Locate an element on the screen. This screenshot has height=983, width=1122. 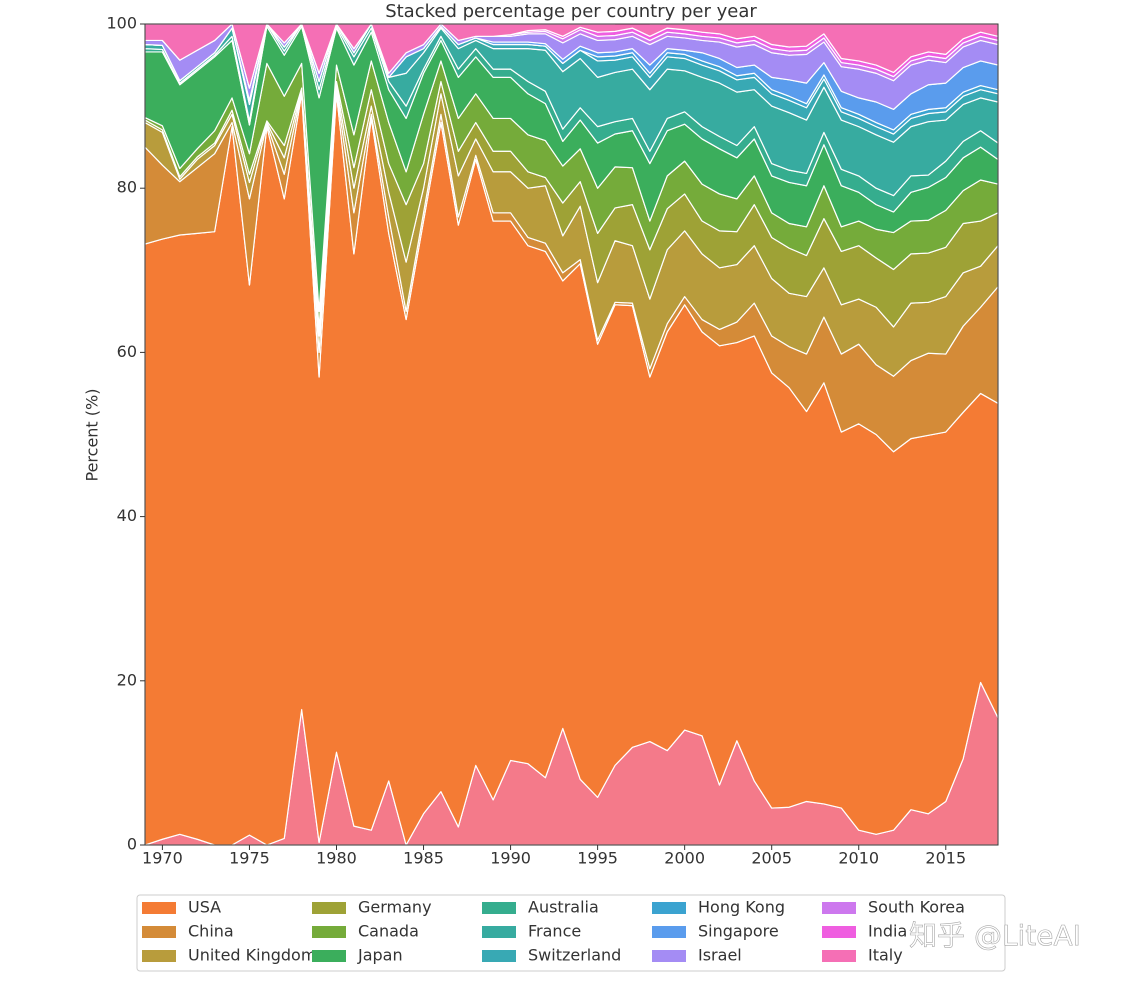
y-tick-label: 80 is located at coordinates (127, 187).